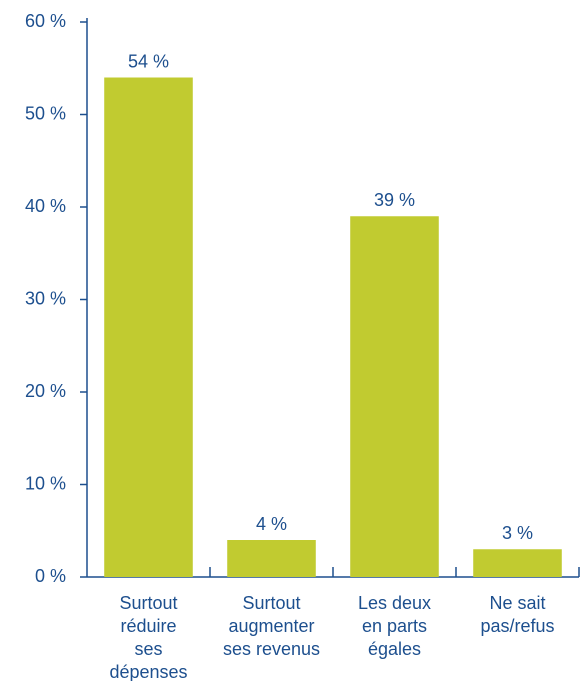  Describe the element at coordinates (45, 483) in the screenshot. I see `y-tick-label: 10 %` at that location.